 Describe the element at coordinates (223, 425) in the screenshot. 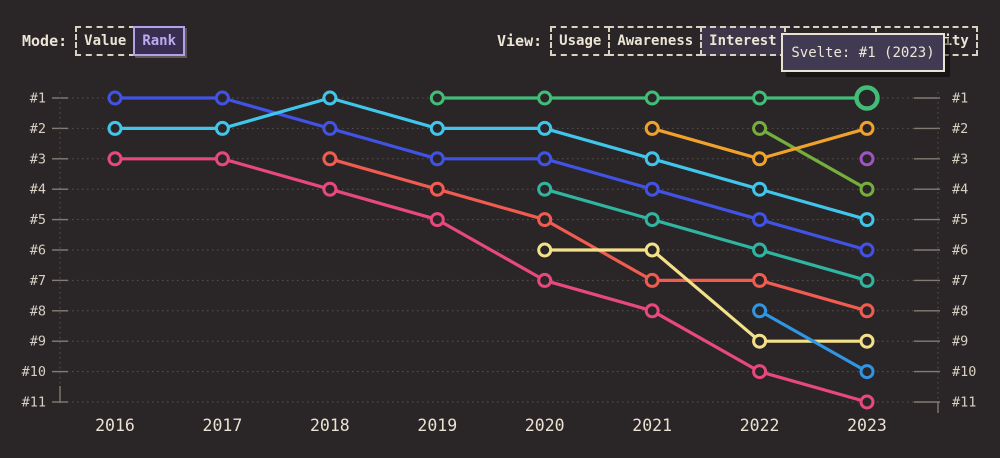

I see `year-label: 2017` at that location.